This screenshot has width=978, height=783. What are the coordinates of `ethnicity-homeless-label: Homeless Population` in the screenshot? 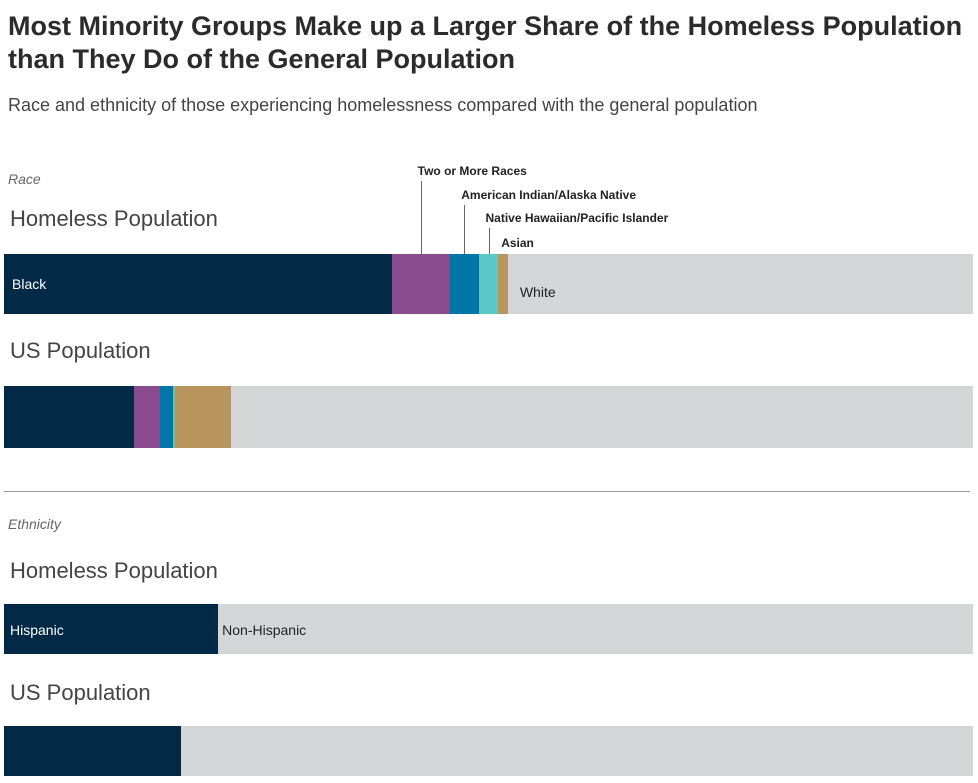 It's located at (114, 570).